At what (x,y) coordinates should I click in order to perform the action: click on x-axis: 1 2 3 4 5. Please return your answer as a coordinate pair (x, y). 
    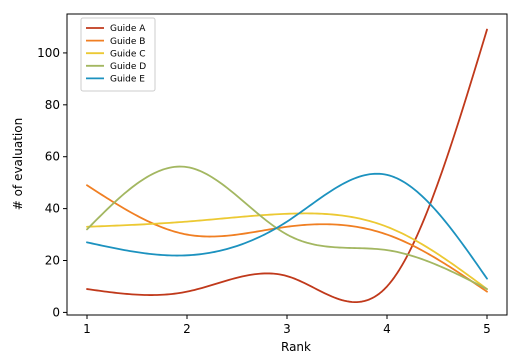
    Looking at the image, I should click on (287, 325).